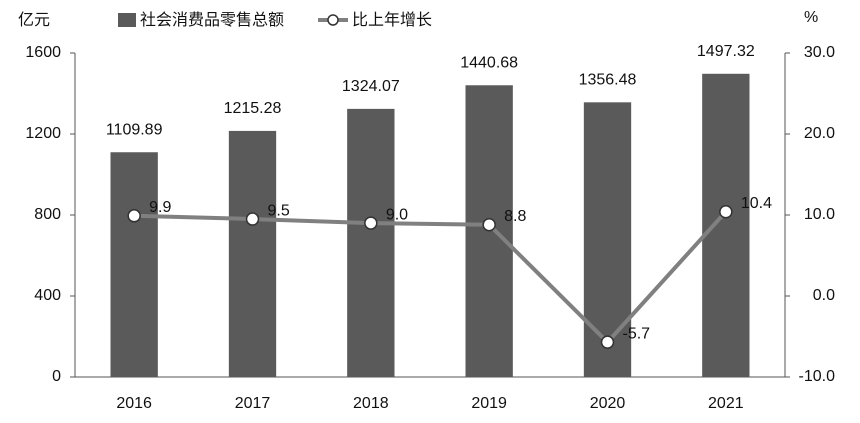 The image size is (860, 423). I want to click on y-tick-label: 800, so click(47, 214).